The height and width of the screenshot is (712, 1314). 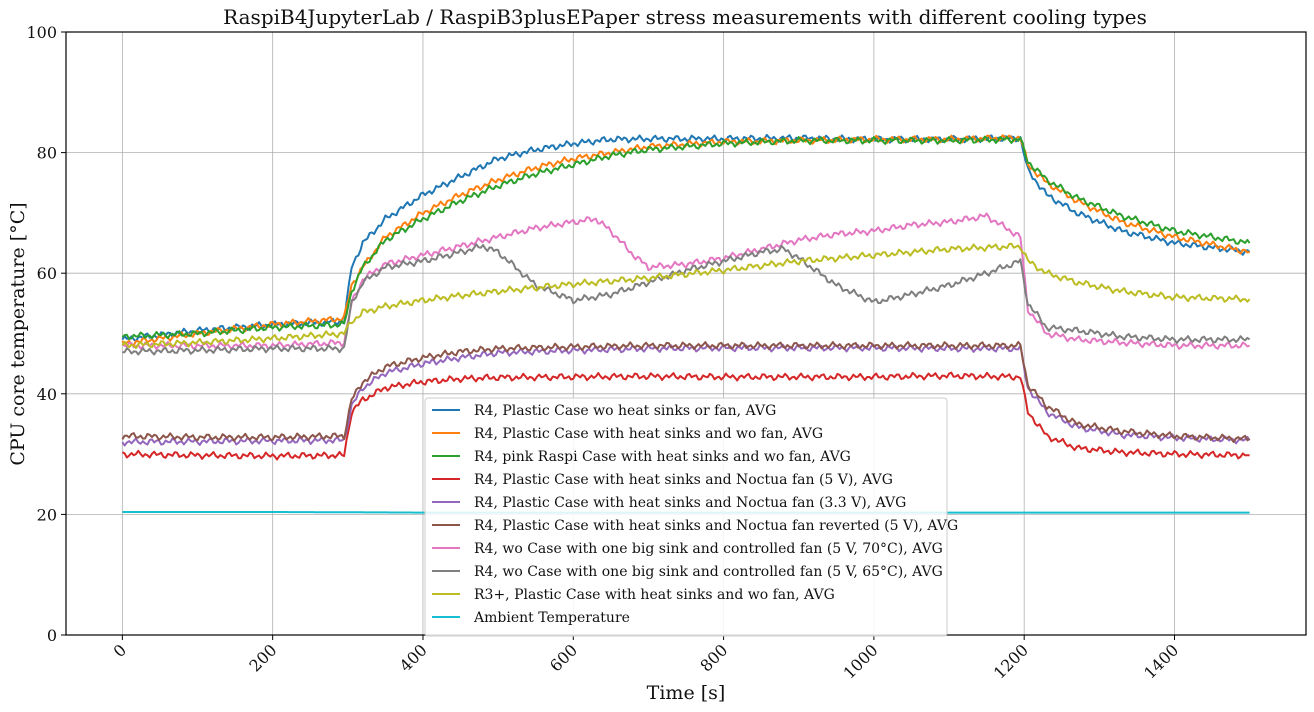 What do you see at coordinates (1011, 661) in the screenshot?
I see `x-tick-label: 1200` at bounding box center [1011, 661].